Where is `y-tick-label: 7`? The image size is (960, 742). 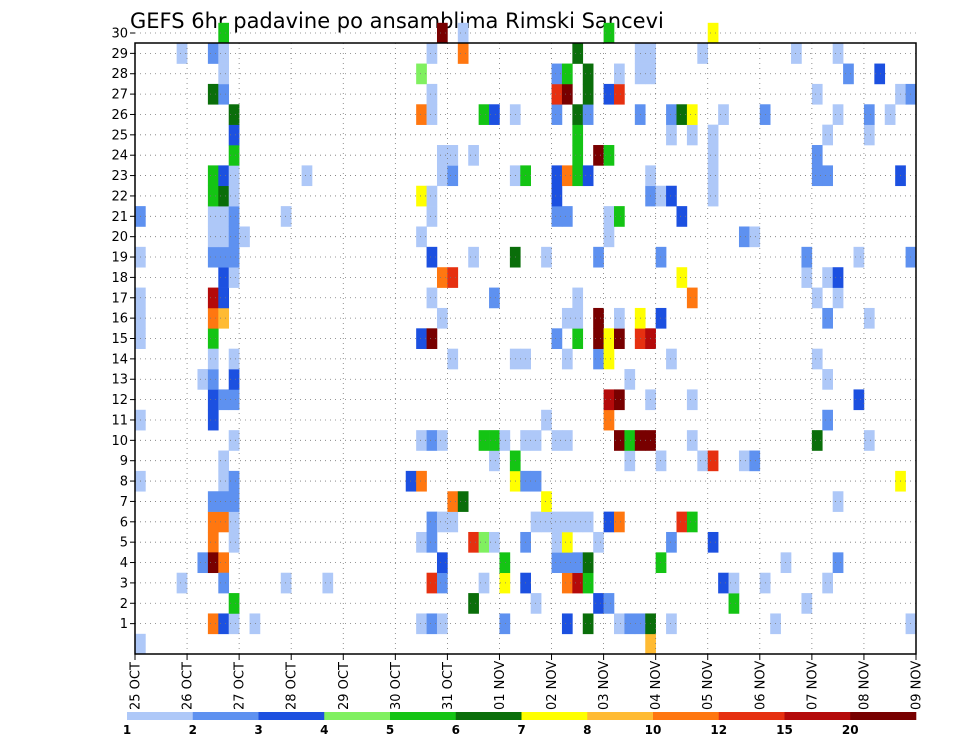
y-tick-label: 7 is located at coordinates (124, 502).